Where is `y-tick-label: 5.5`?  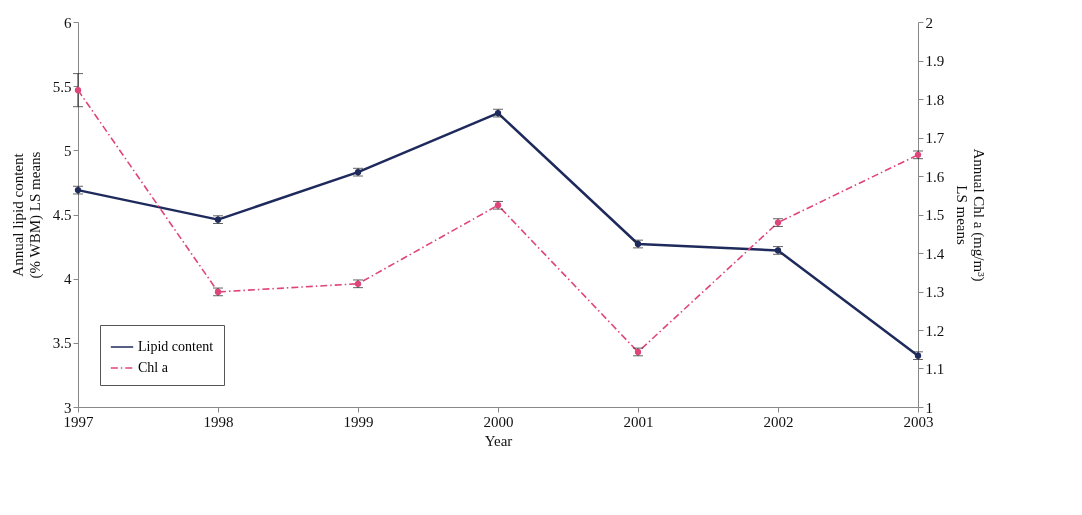 y-tick-label: 5.5 is located at coordinates (62, 86).